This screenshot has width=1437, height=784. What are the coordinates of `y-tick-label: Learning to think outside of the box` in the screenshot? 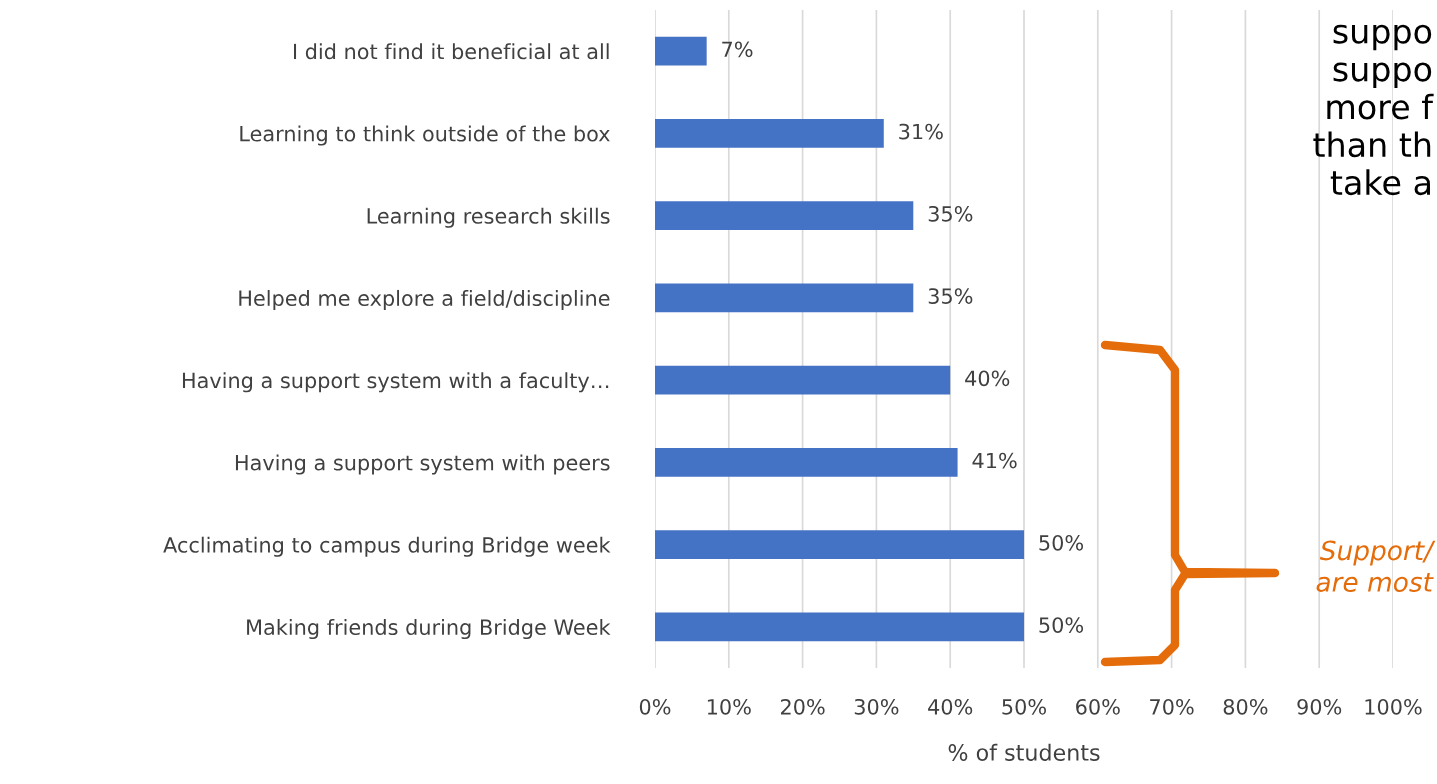 It's located at (425, 135).